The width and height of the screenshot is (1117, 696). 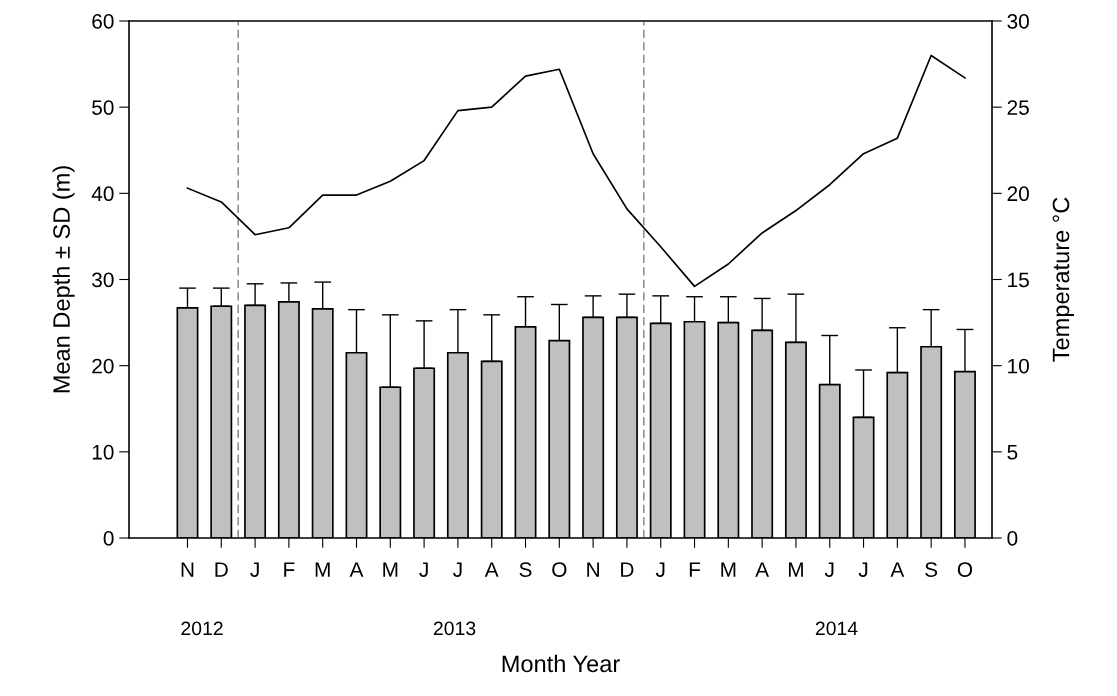 I want to click on y2-tick-label: 20, so click(x=1018, y=194).